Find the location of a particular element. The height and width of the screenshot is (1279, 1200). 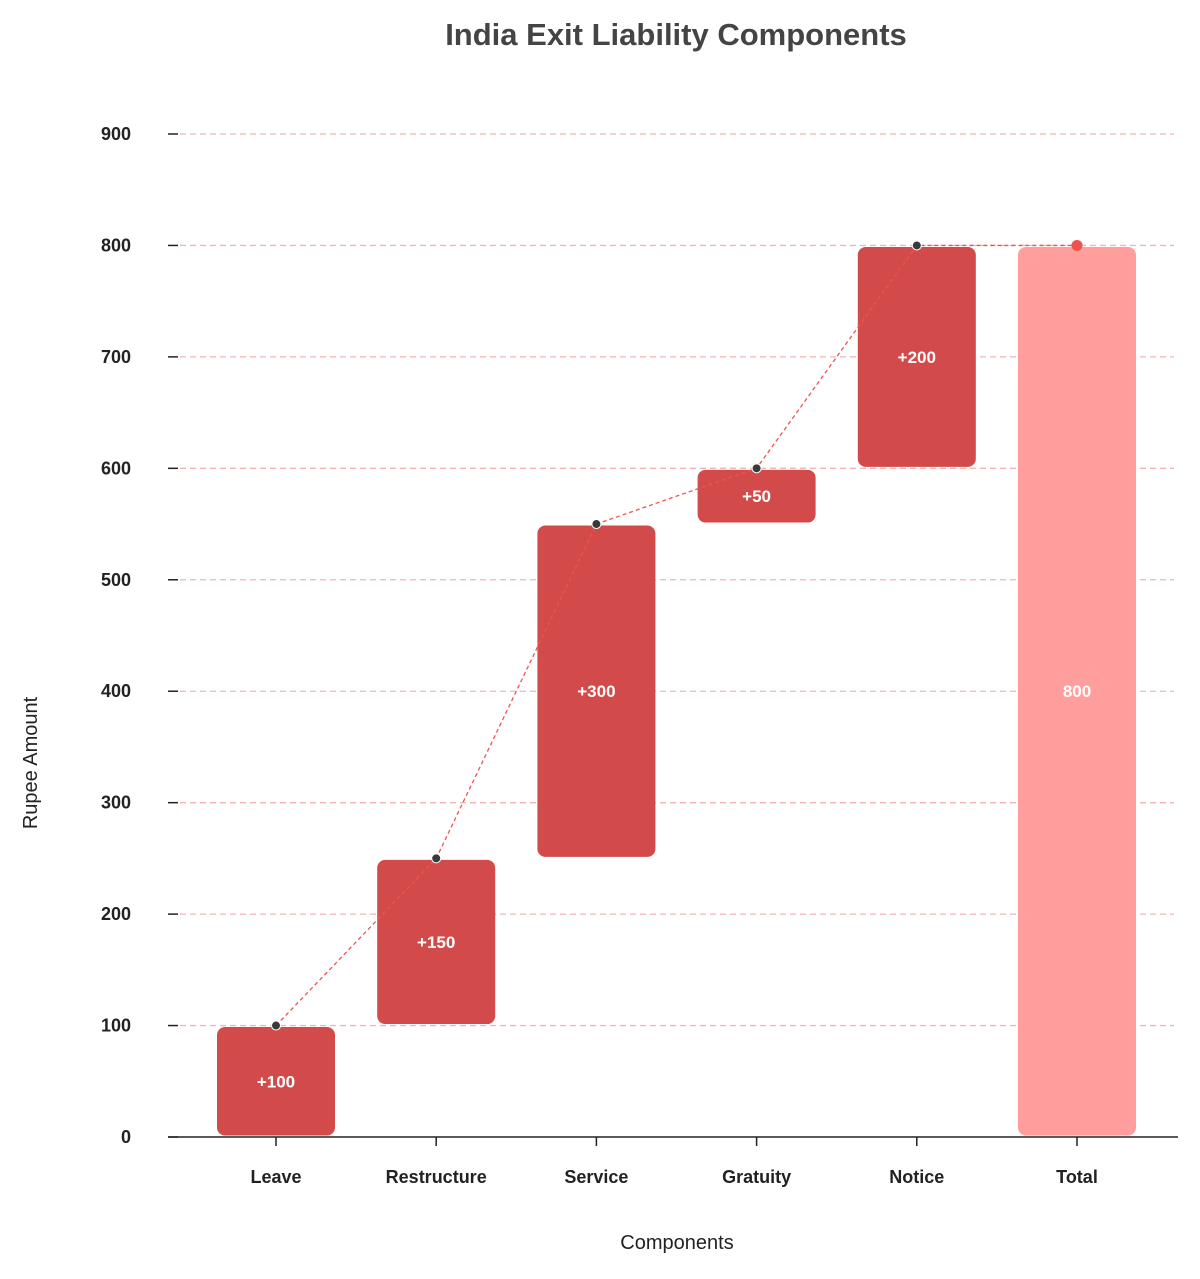

bar-leave is located at coordinates (276, 1081).